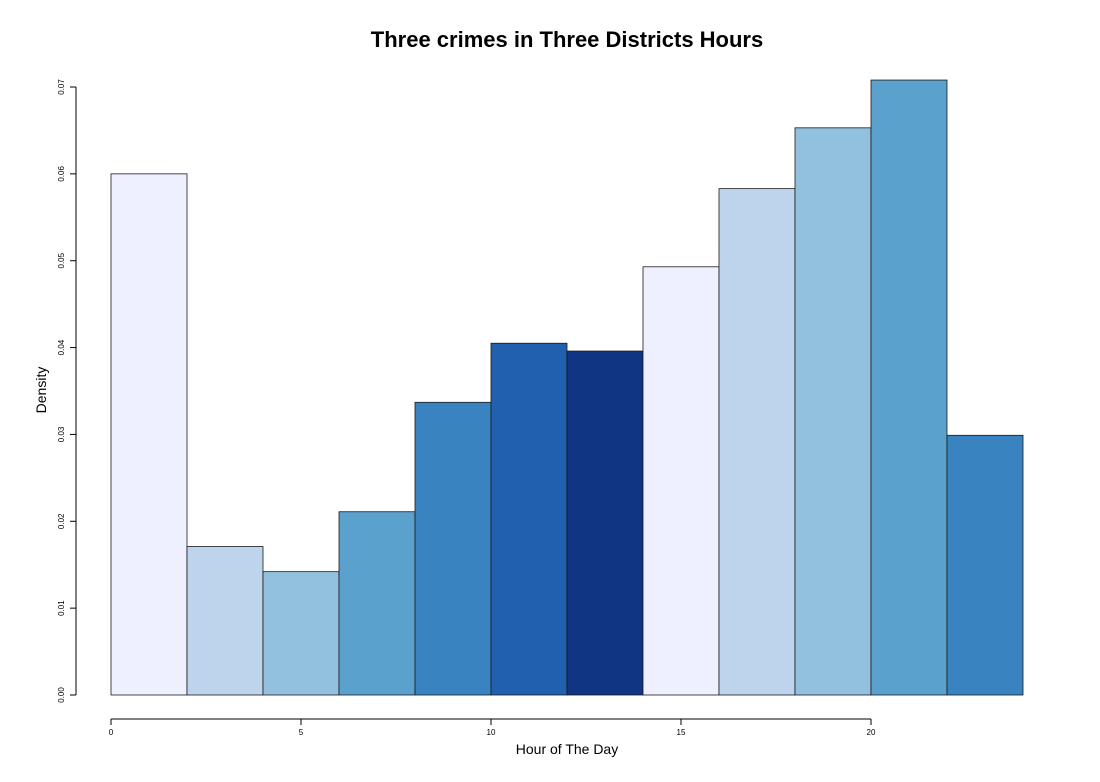 This screenshot has height=782, width=1100. I want to click on y-tick-label: 0.03, so click(61, 434).